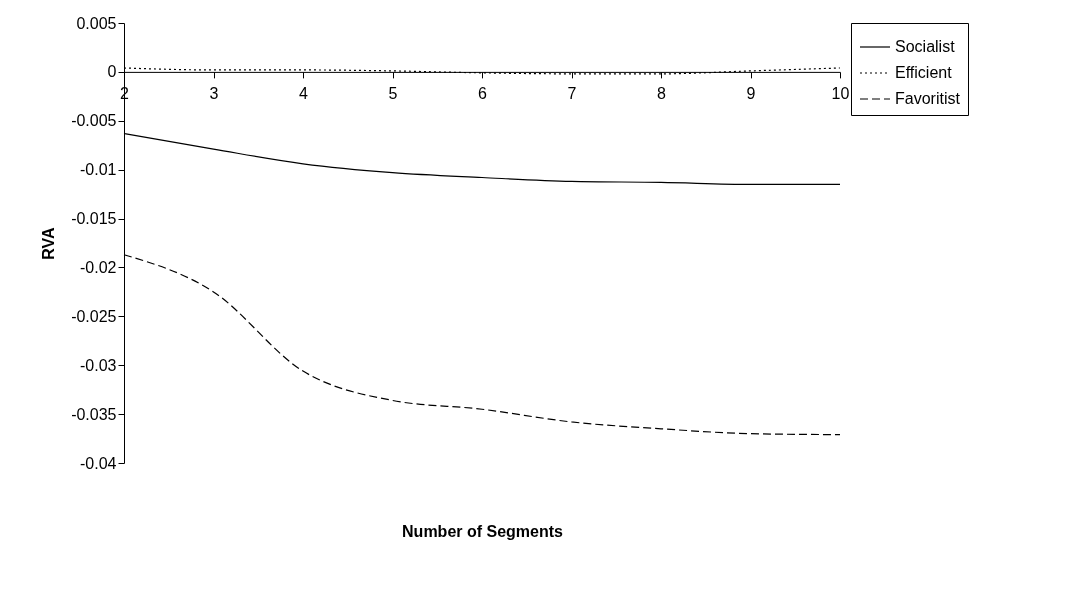  I want to click on legend-label: Socialist, so click(925, 46).